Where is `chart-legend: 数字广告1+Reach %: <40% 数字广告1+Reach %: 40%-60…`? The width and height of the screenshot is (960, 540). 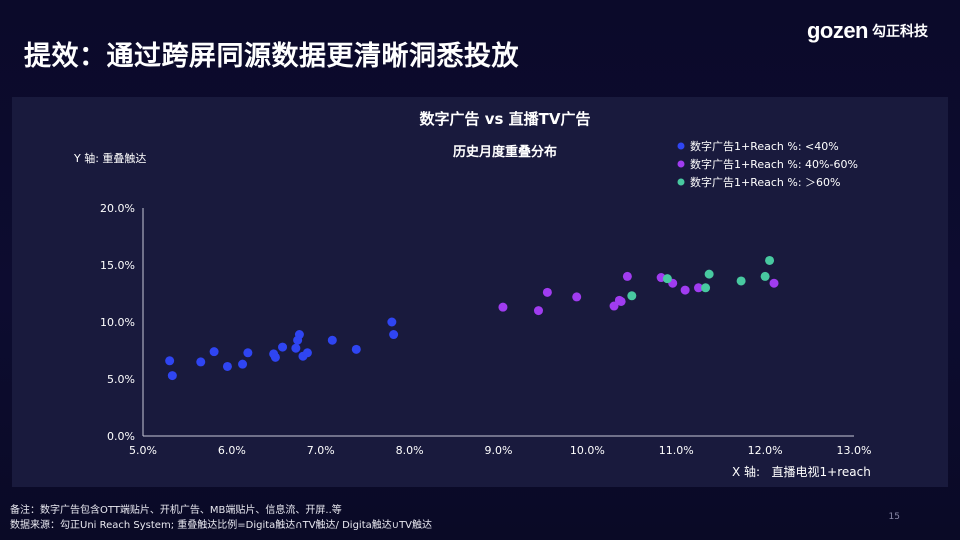
chart-legend: 数字广告1+Reach %: <40% 数字广告1+Reach %: 40%-60… is located at coordinates (767, 164).